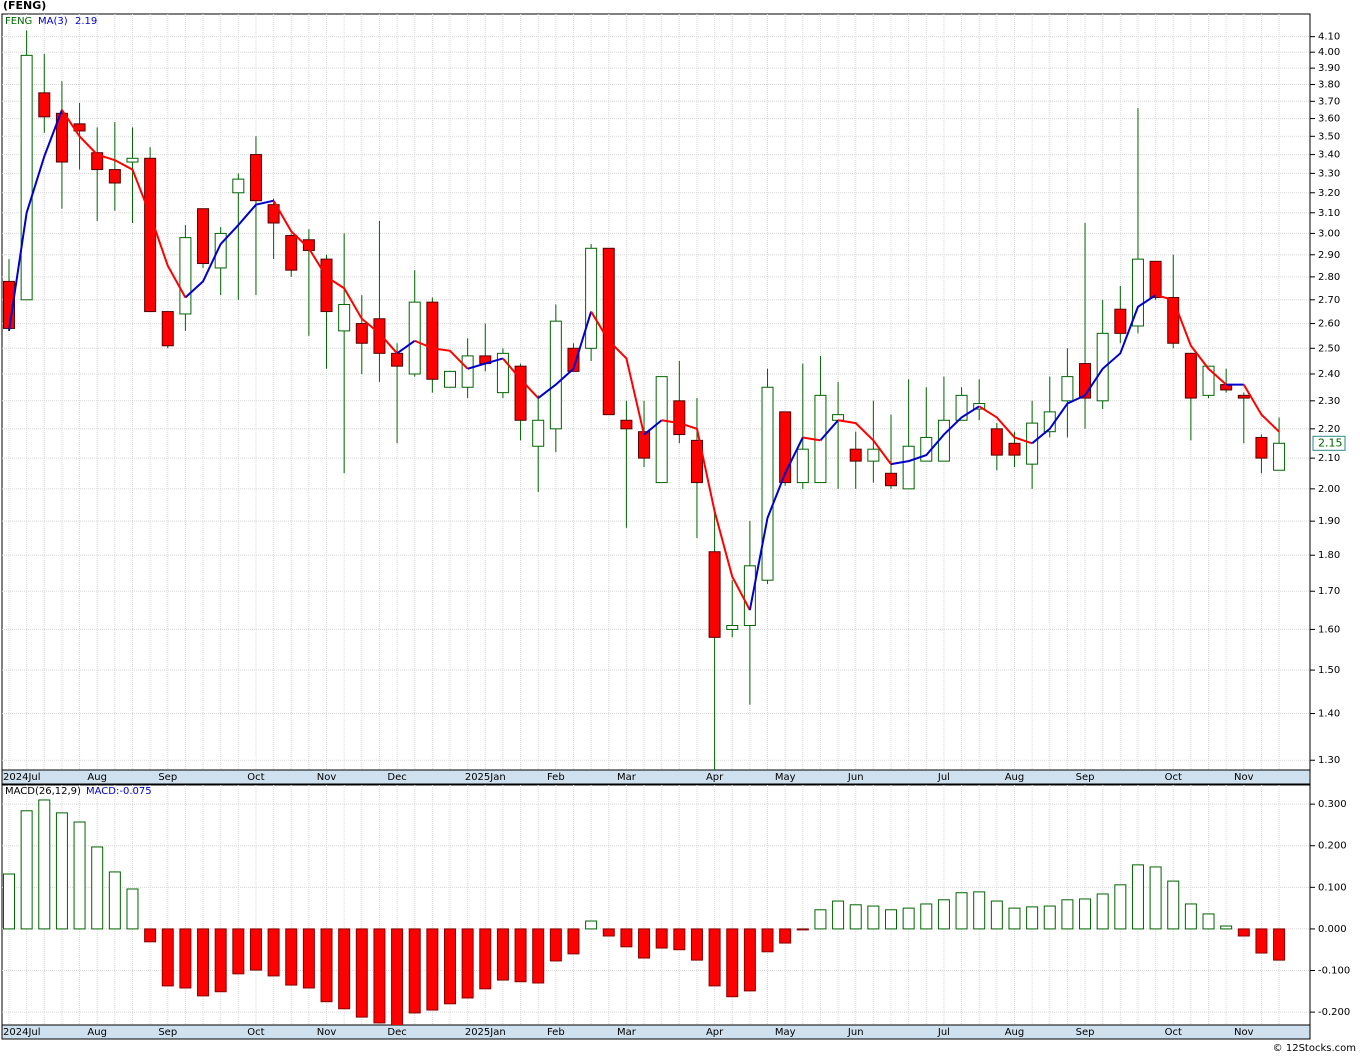 This screenshot has width=1360, height=1056. What do you see at coordinates (1332, 887) in the screenshot?
I see `y-tick-label: 0.100` at bounding box center [1332, 887].